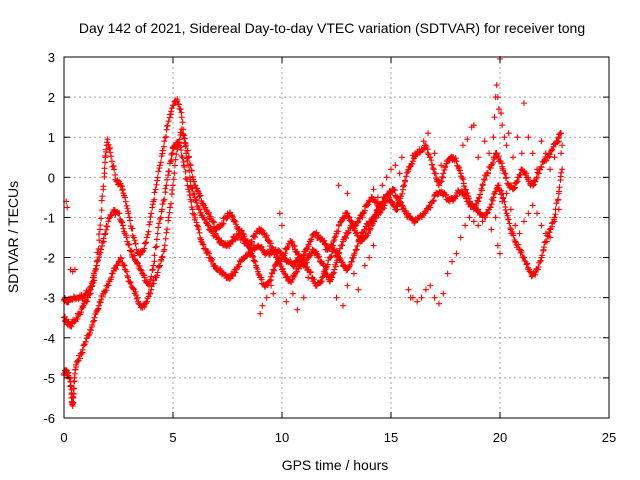 This screenshot has width=640, height=480. What do you see at coordinates (13, 237) in the screenshot?
I see `y-axis-label: SDTVAR / TECUs` at bounding box center [13, 237].